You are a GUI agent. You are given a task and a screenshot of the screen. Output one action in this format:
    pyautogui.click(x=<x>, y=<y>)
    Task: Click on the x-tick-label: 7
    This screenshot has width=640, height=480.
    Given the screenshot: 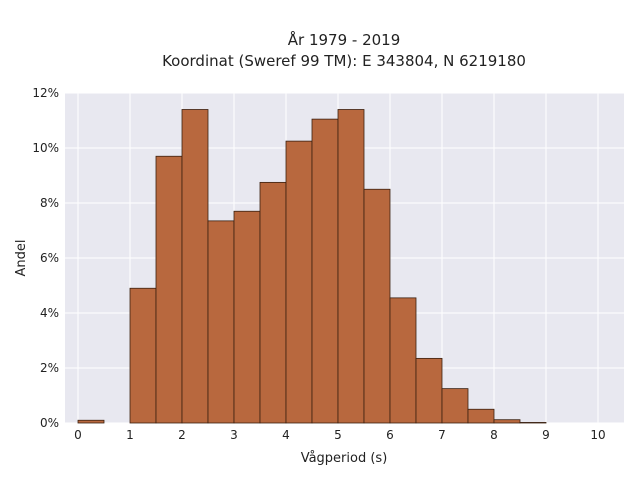 What is the action you would take?
    pyautogui.click(x=442, y=435)
    